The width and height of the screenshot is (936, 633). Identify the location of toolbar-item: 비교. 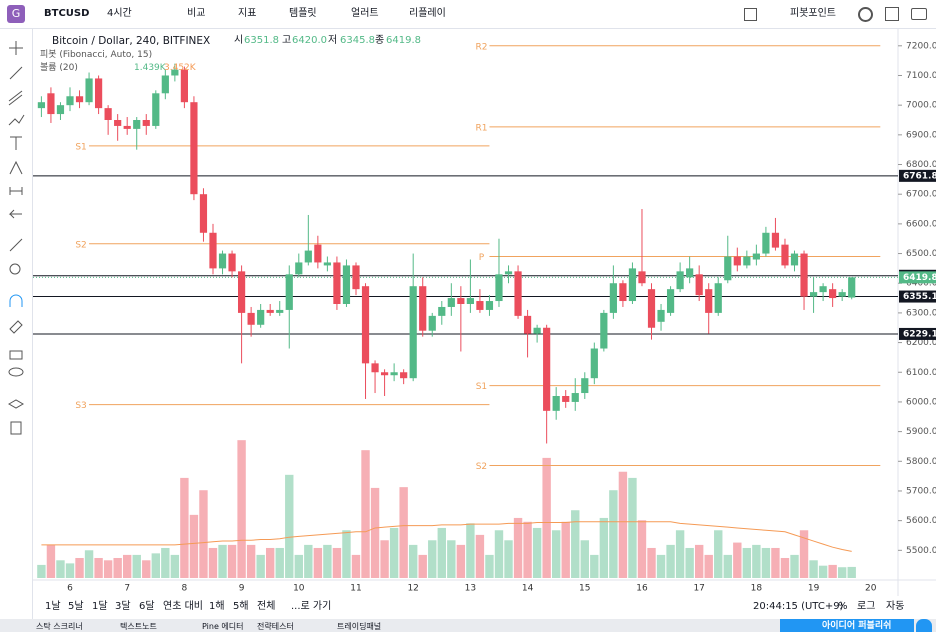
(196, 13).